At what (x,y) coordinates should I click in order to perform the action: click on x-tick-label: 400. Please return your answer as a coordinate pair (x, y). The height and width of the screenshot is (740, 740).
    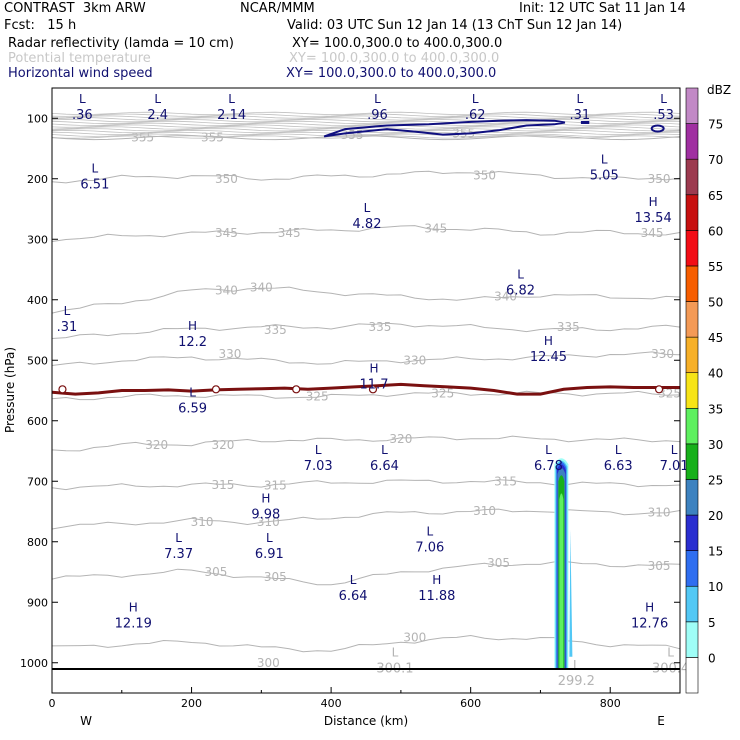
    Looking at the image, I should click on (331, 703).